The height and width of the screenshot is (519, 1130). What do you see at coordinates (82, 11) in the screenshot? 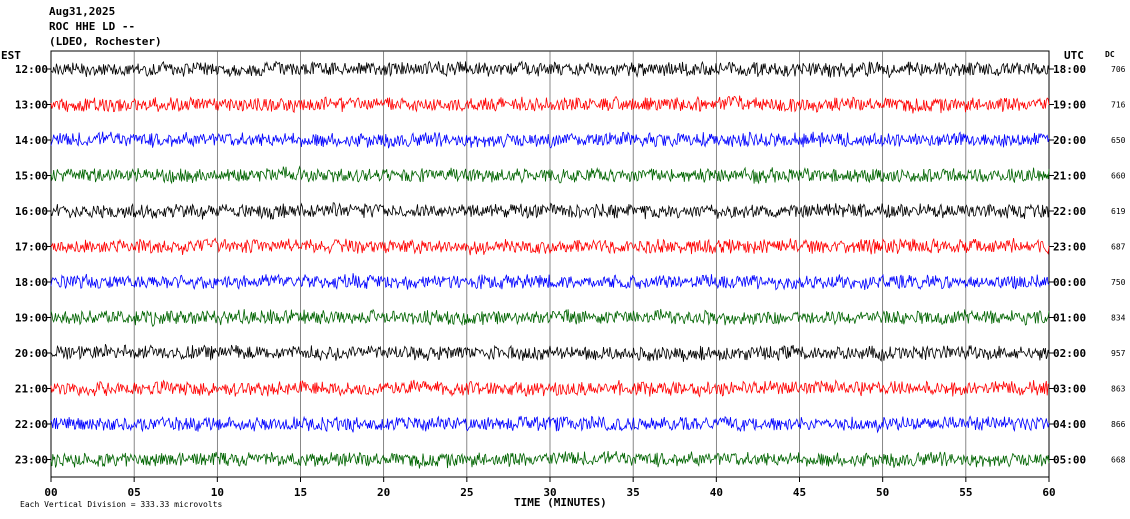
I see `date-label: Aug31,2025` at bounding box center [82, 11].